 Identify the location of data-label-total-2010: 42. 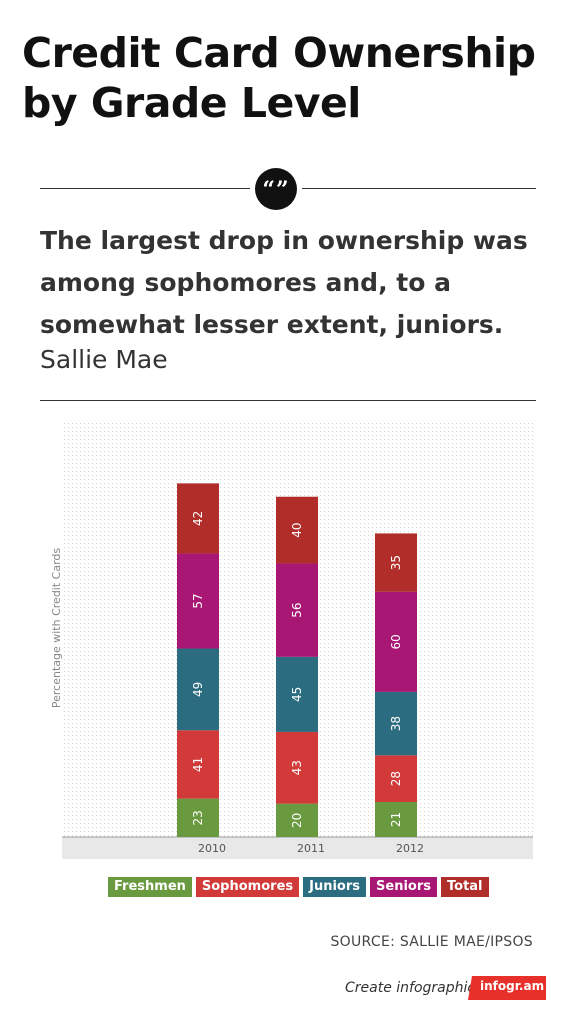
(198, 518).